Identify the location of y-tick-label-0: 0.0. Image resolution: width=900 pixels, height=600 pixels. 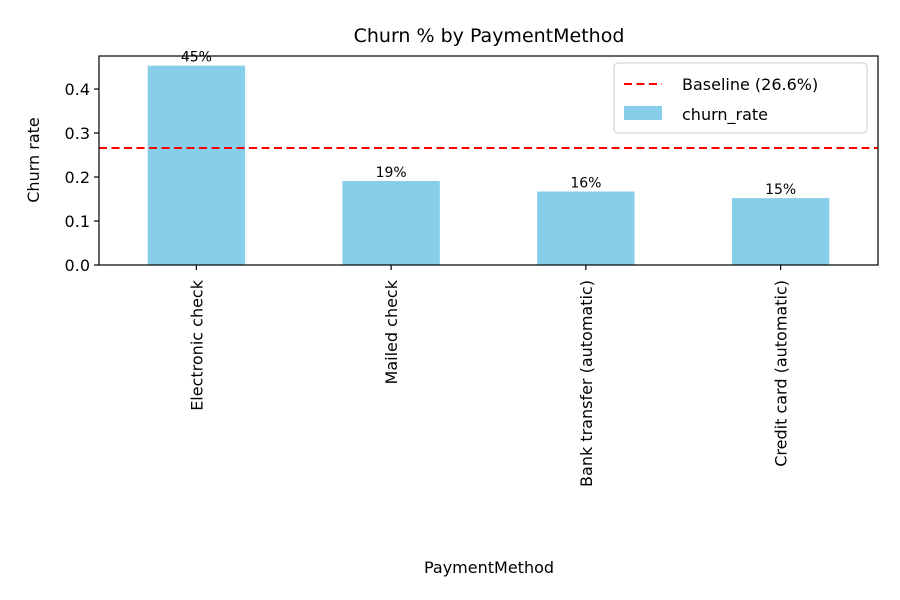
(77, 265).